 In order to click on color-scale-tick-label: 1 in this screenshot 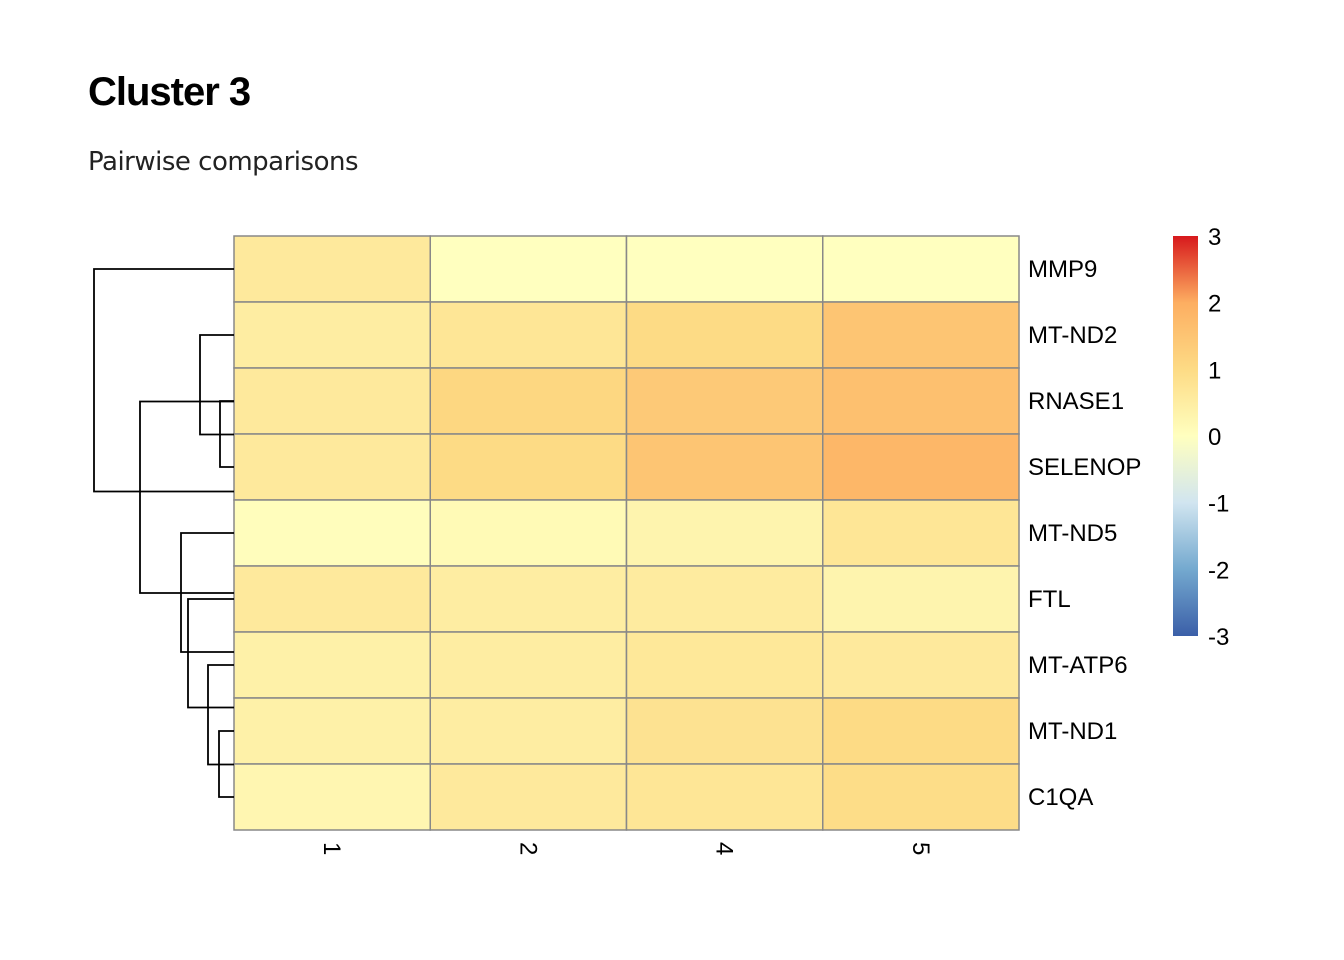, I will do `click(1214, 370)`.